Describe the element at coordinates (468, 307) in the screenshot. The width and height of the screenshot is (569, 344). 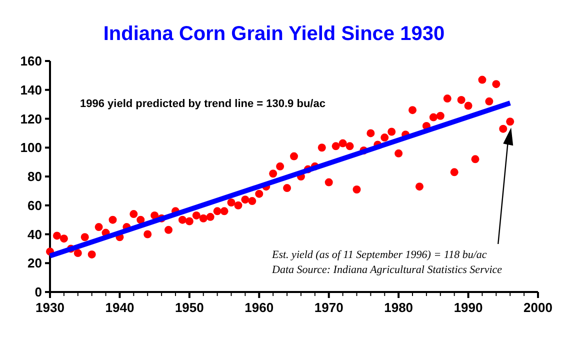
I see `x-tick-label: 1990` at that location.